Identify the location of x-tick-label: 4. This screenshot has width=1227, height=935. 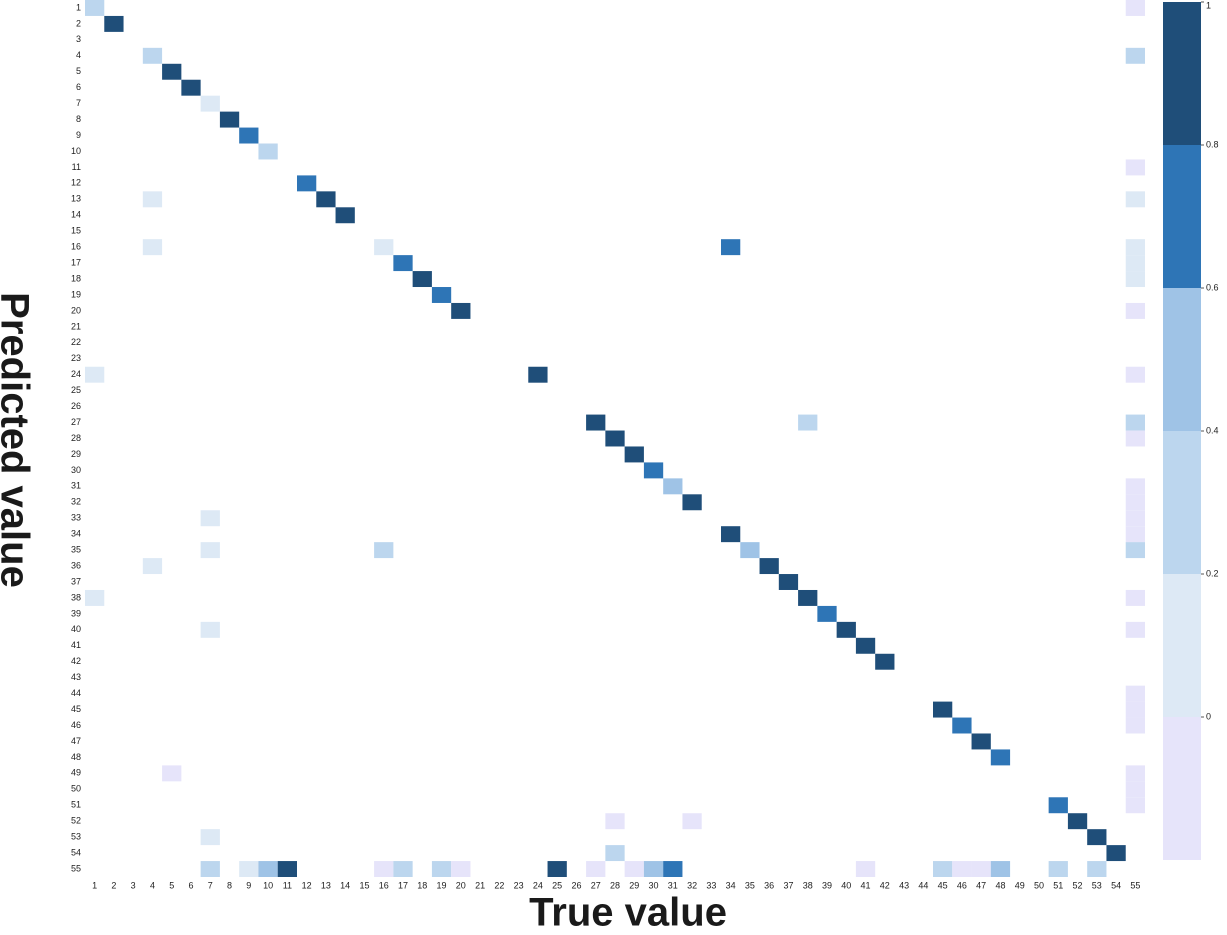
(152, 885).